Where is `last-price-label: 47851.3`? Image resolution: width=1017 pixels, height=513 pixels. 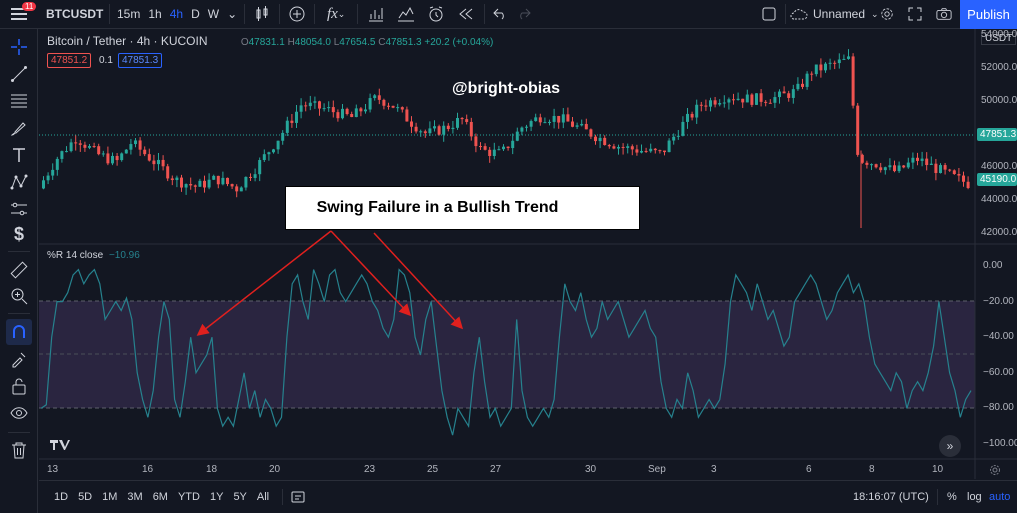 last-price-label: 47851.3 is located at coordinates (997, 134).